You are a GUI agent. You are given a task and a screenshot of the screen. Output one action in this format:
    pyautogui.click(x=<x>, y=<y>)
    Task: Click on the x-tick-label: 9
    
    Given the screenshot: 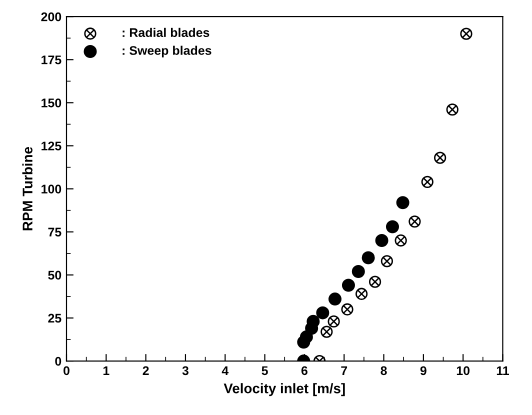 What is the action you would take?
    pyautogui.click(x=423, y=371)
    